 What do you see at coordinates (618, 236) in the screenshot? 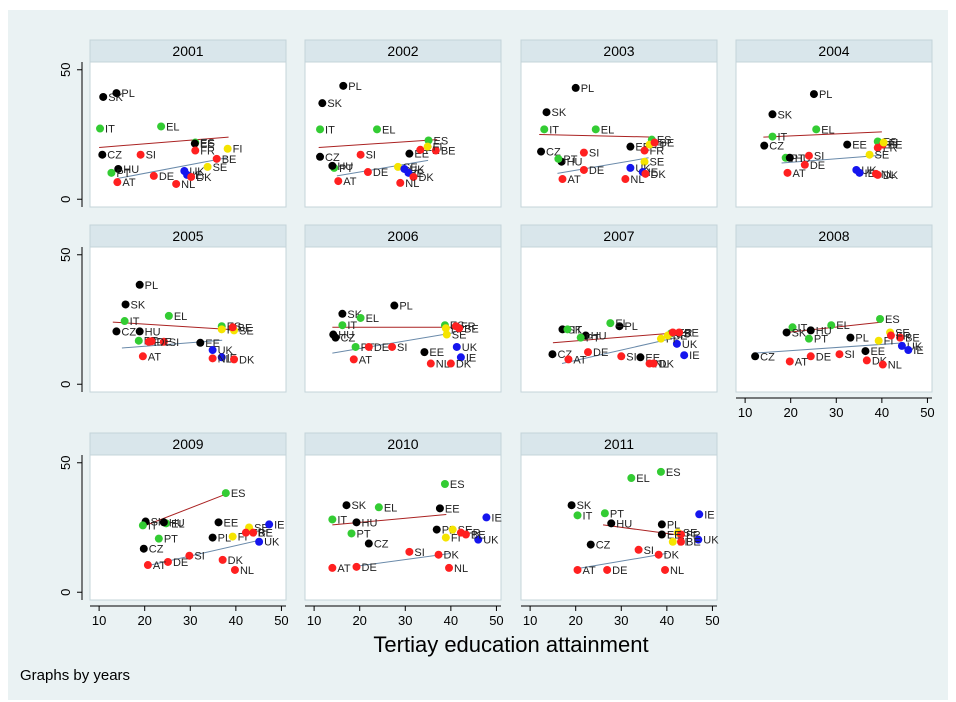
I see `panel-title: 2007` at bounding box center [618, 236].